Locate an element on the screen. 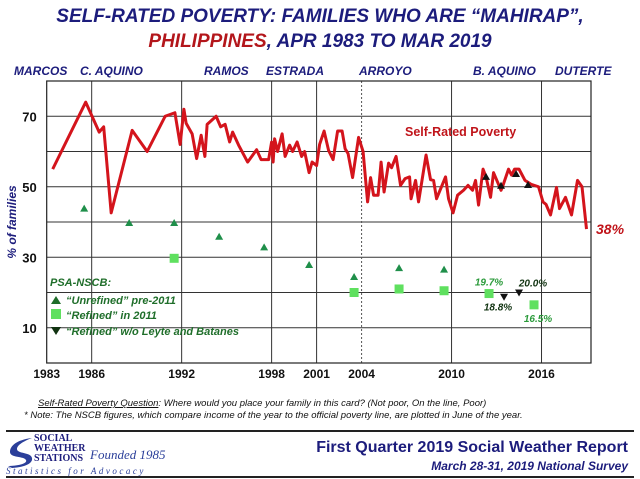 This screenshot has height=479, width=640. footer-divider-bottom is located at coordinates (320, 477).